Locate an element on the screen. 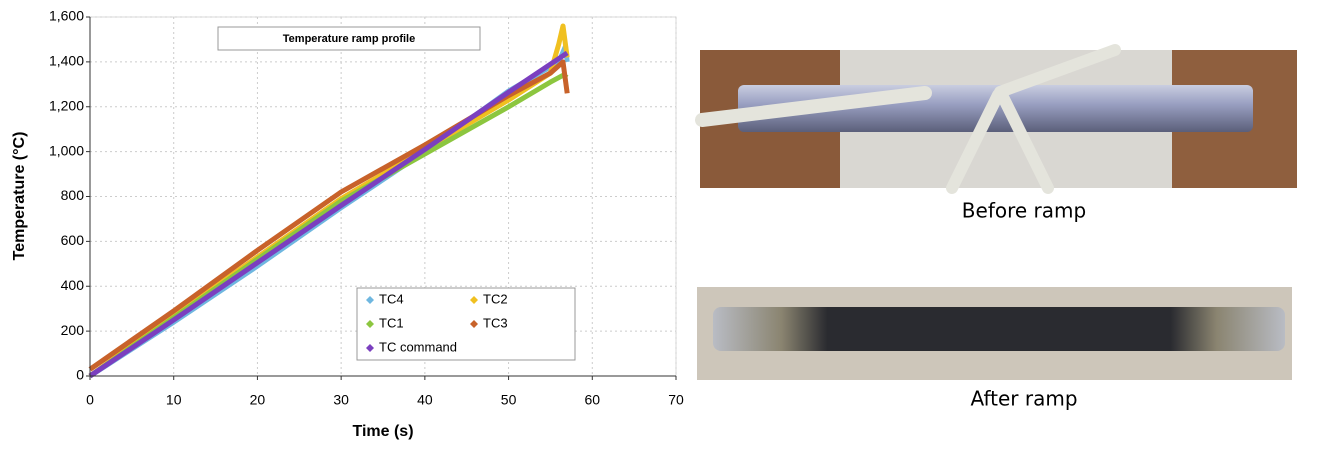 The image size is (1332, 450). y-tick-label: 1,400 is located at coordinates (66, 61).